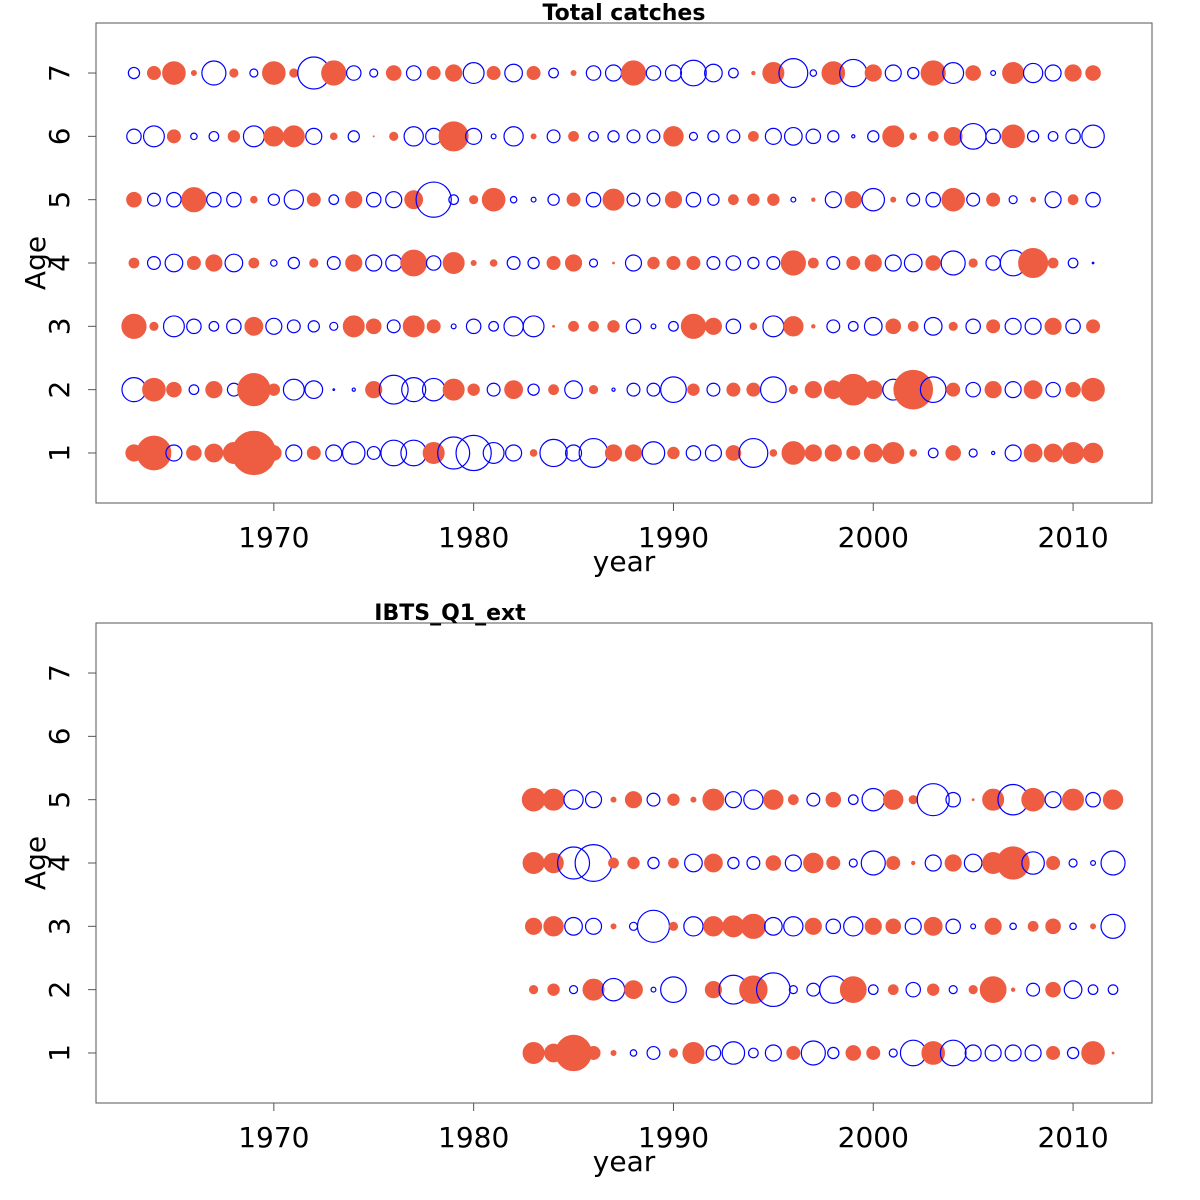 This screenshot has width=1200, height=1200. What do you see at coordinates (673, 1137) in the screenshot?
I see `x-tick-label: 1990` at bounding box center [673, 1137].